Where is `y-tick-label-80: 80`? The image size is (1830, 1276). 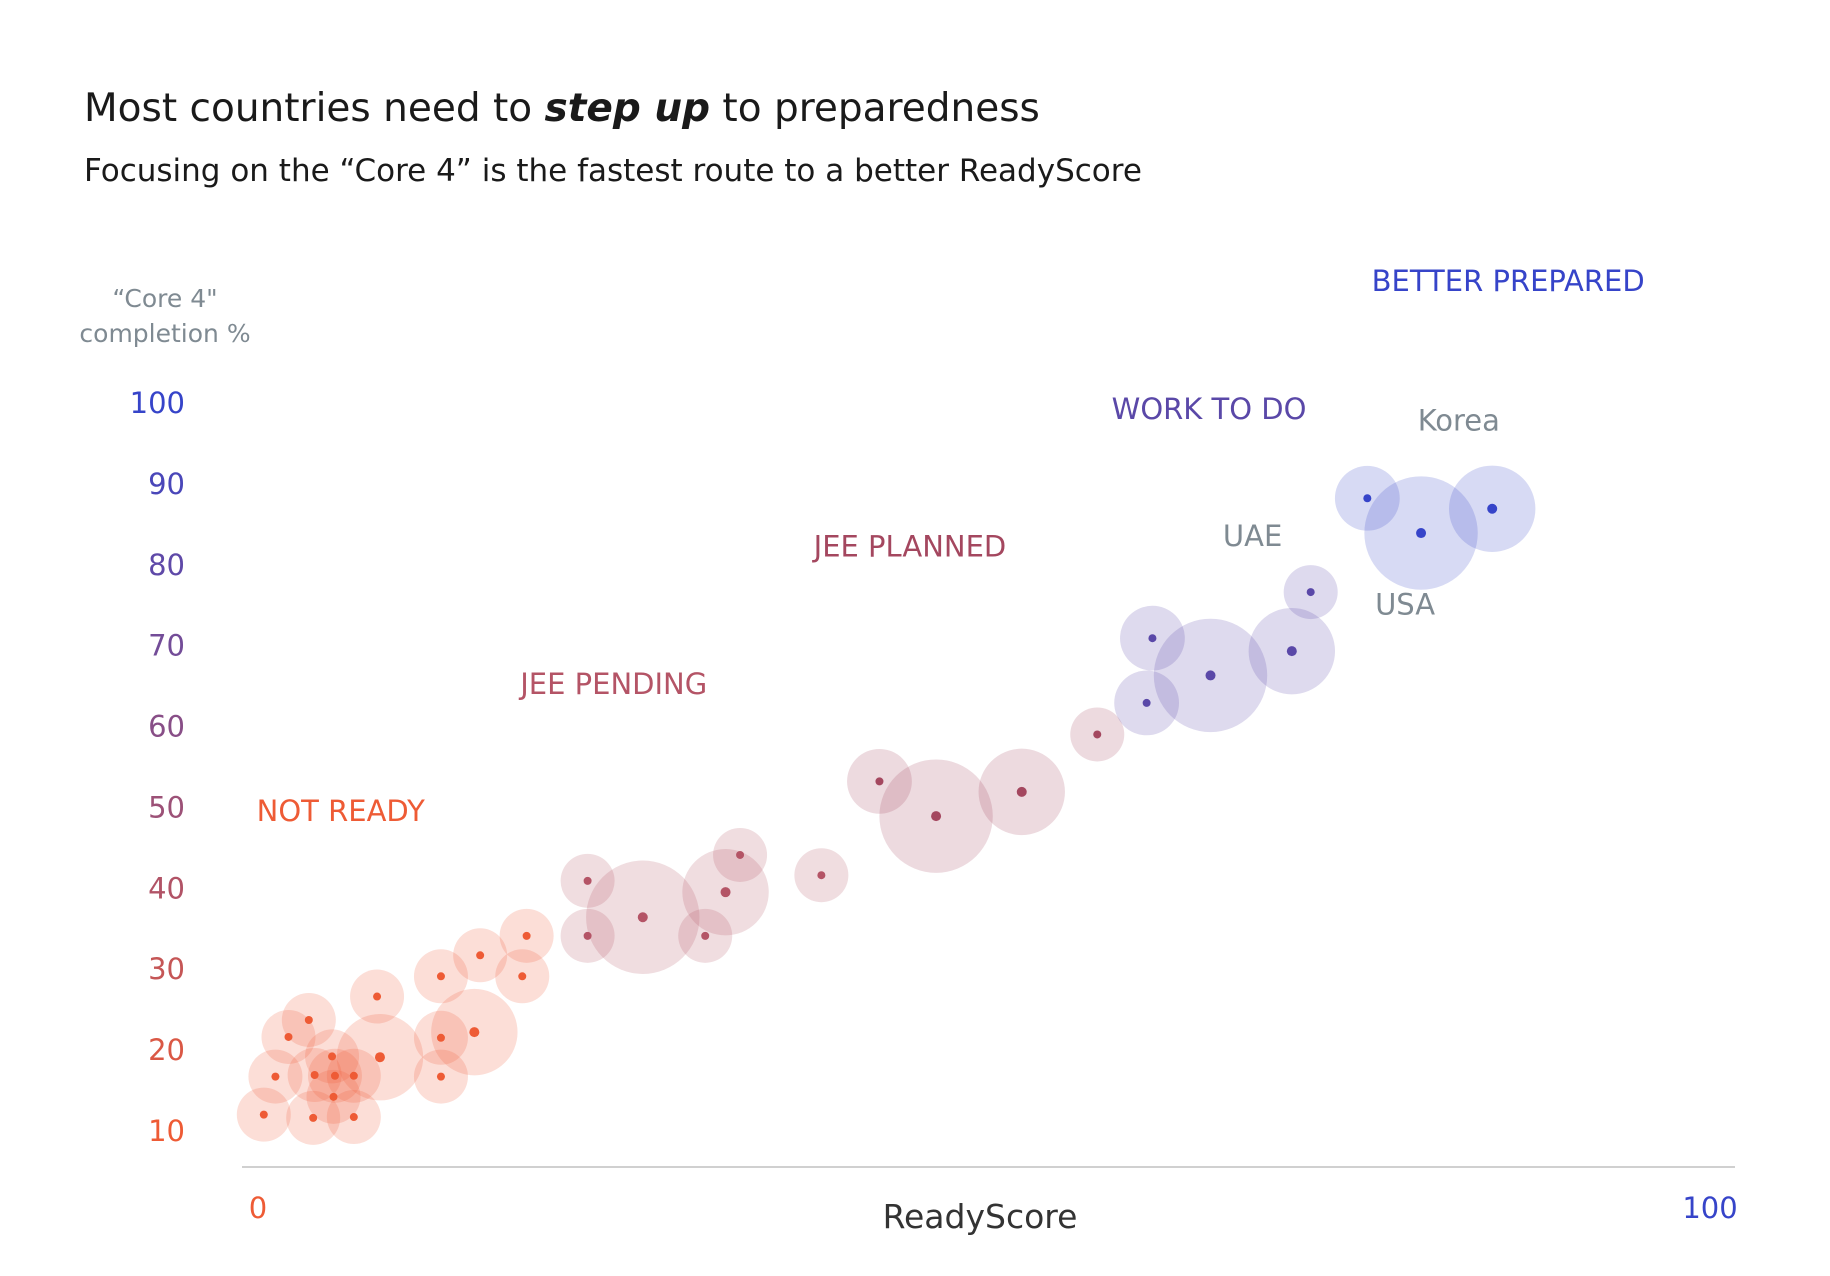
y-tick-label-80: 80 is located at coordinates (166, 565).